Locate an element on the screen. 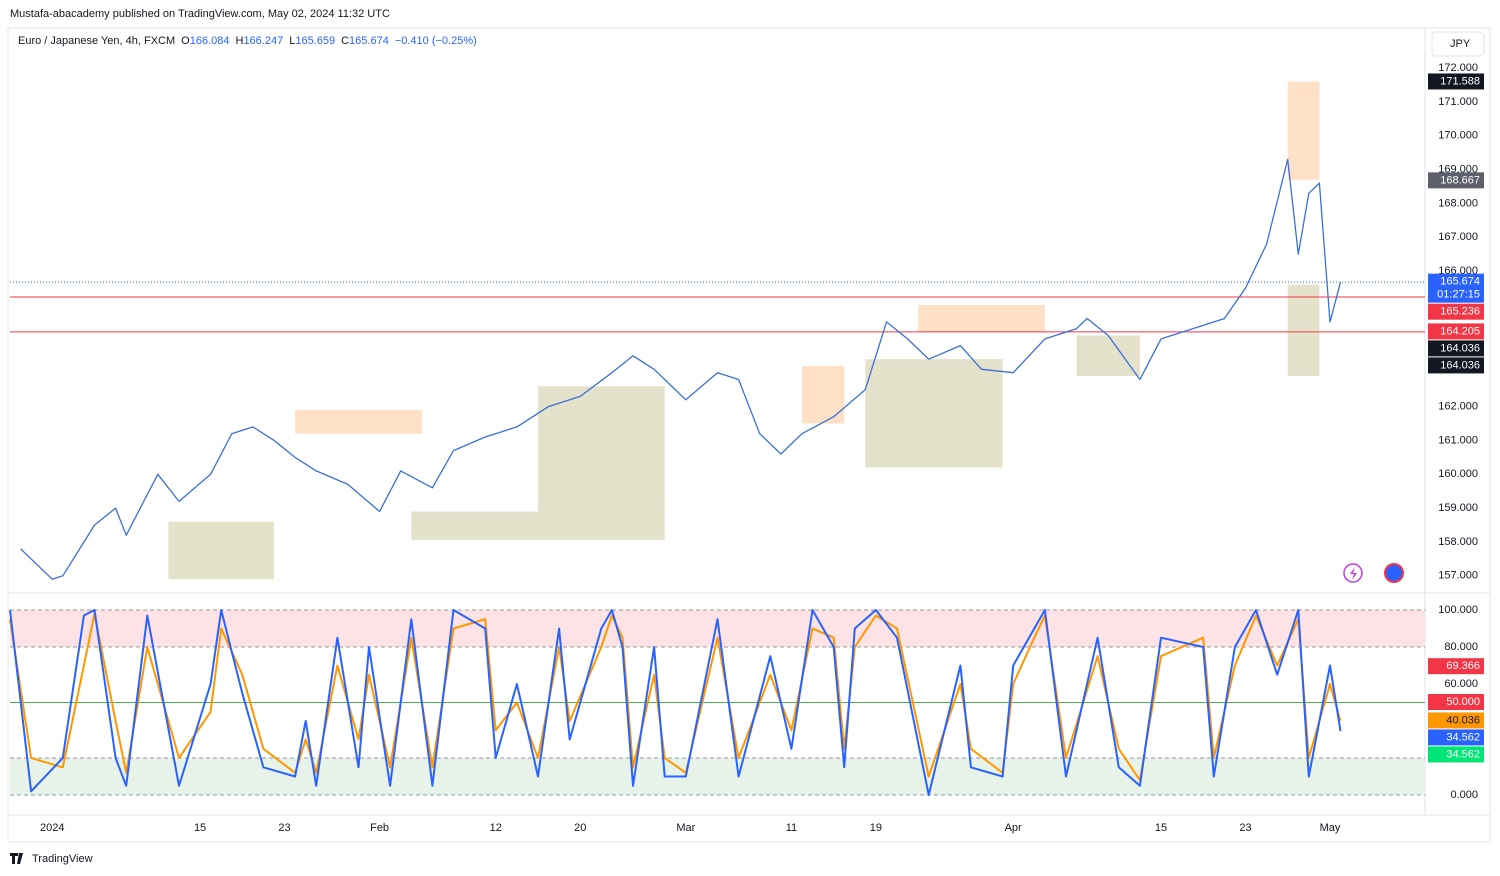  alert-bolt is located at coordinates (1353, 573).